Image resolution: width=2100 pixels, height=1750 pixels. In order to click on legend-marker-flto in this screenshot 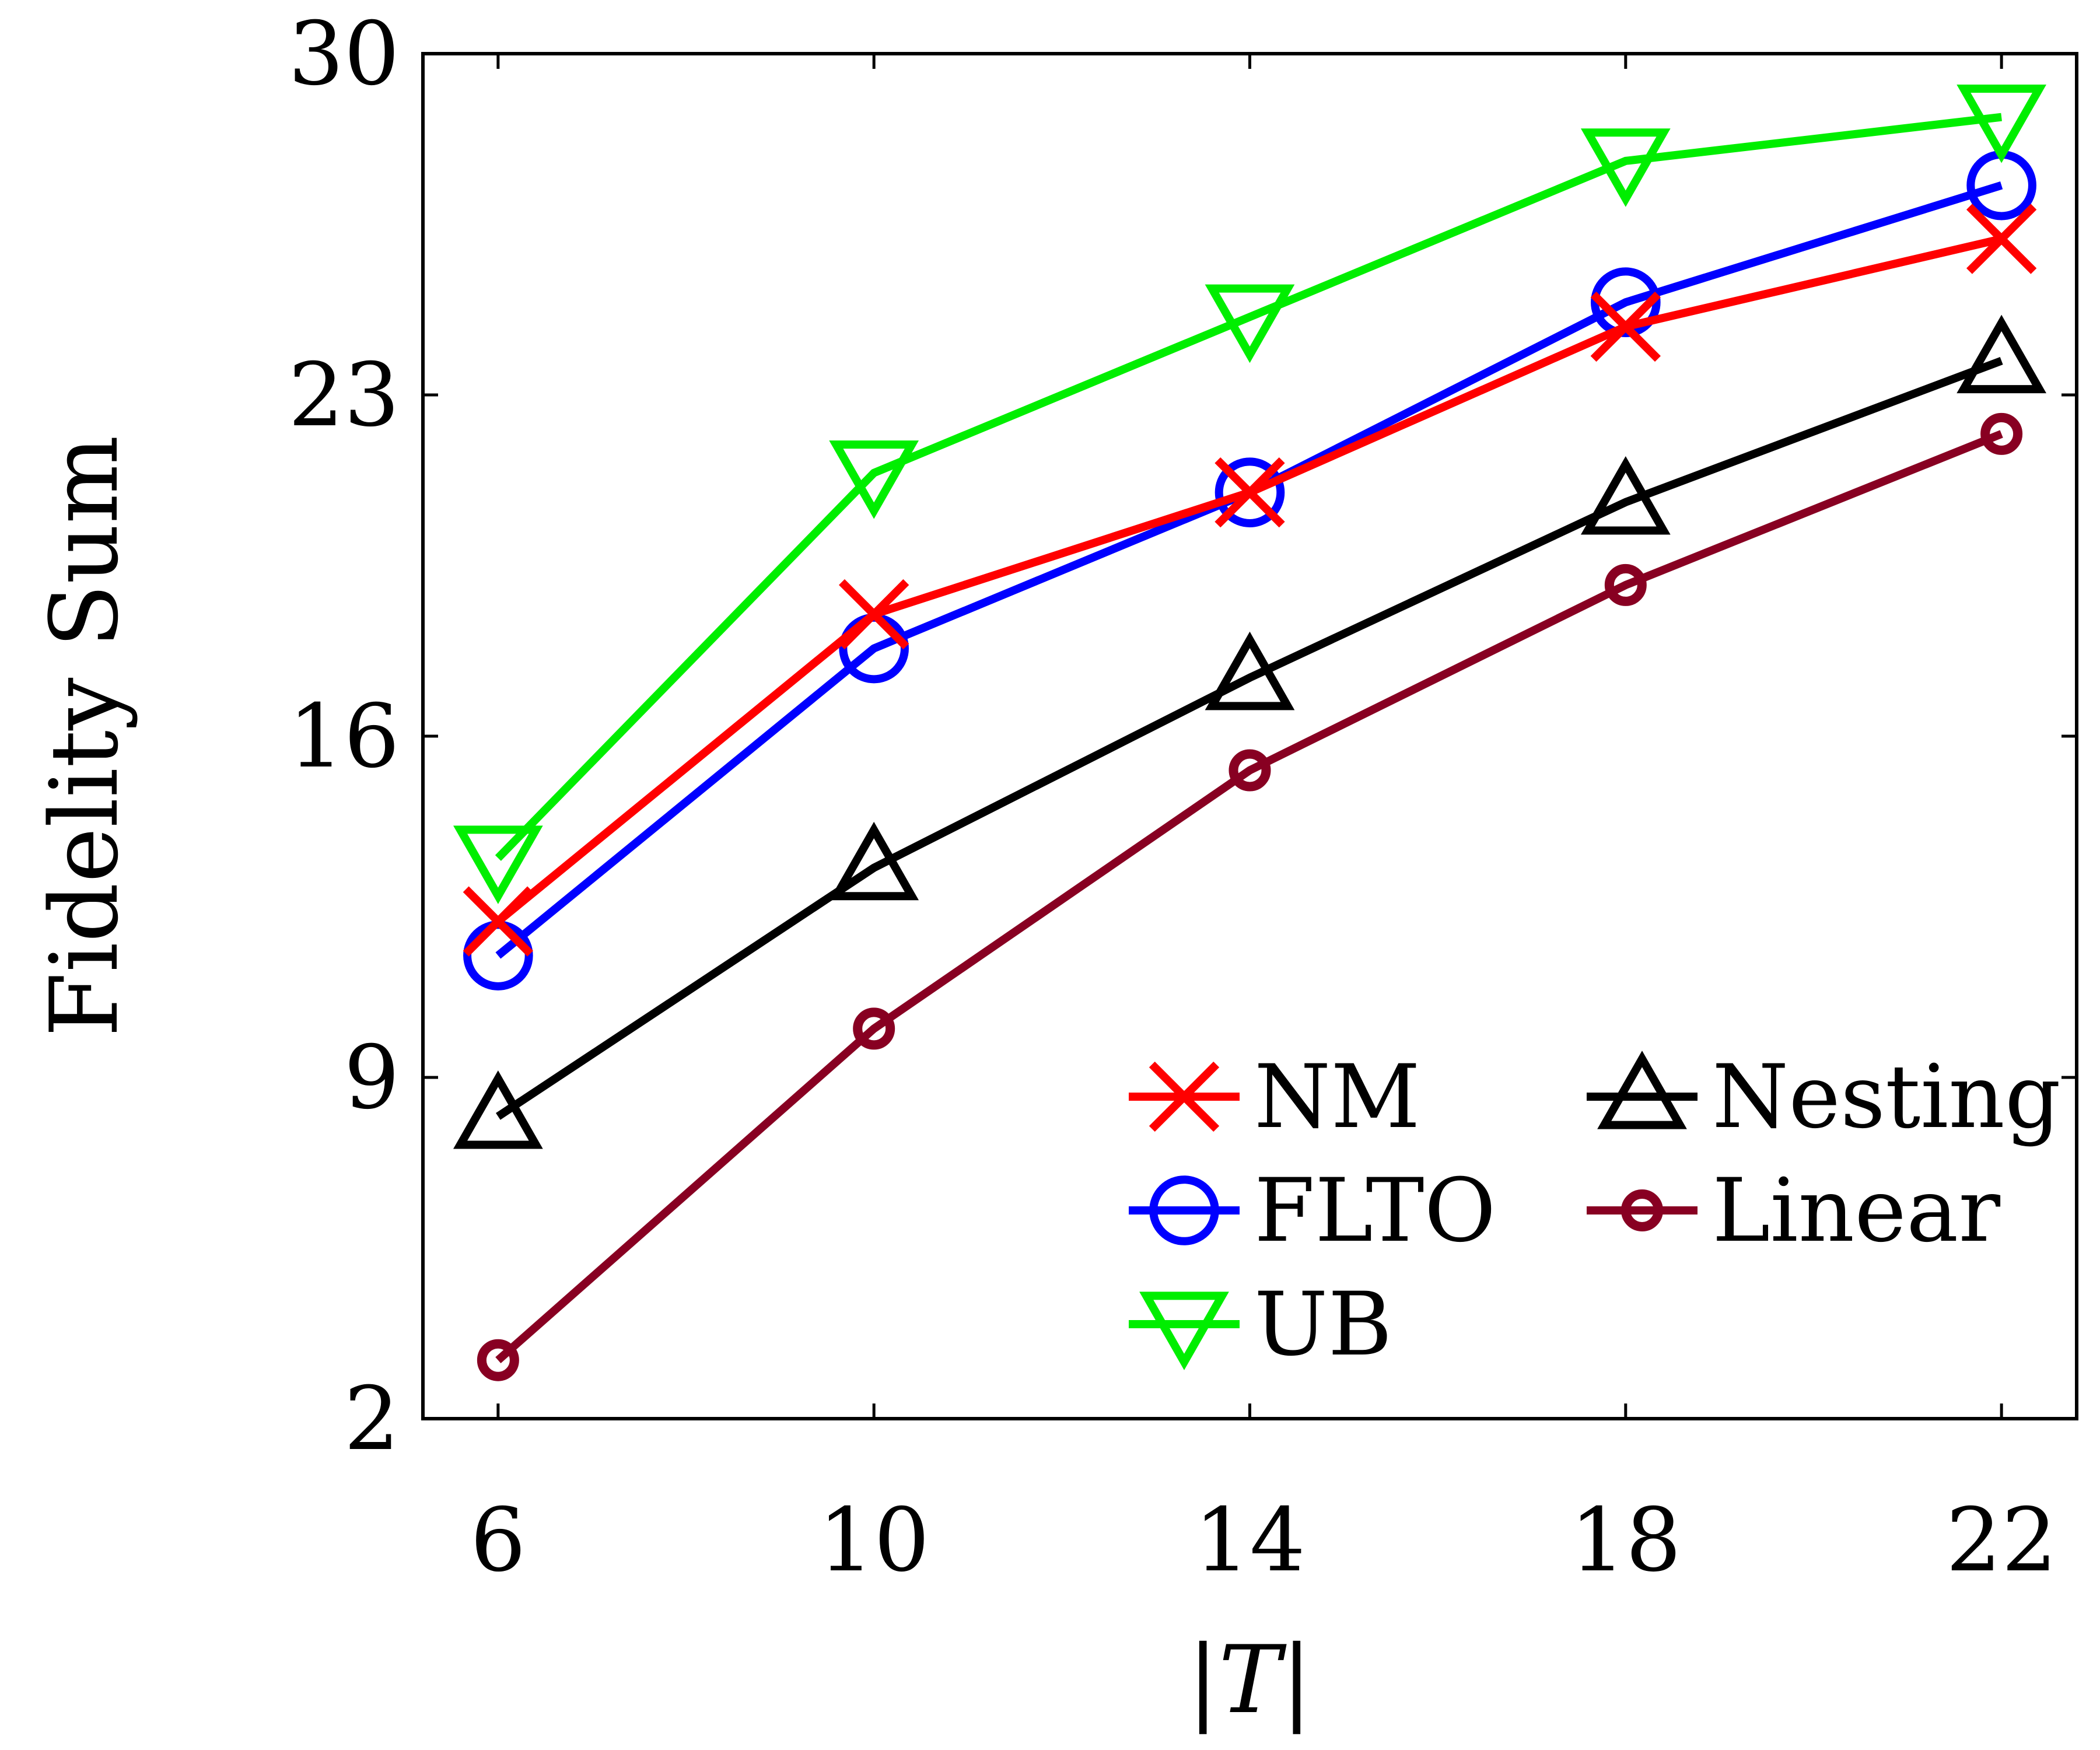, I will do `click(1184, 1210)`.